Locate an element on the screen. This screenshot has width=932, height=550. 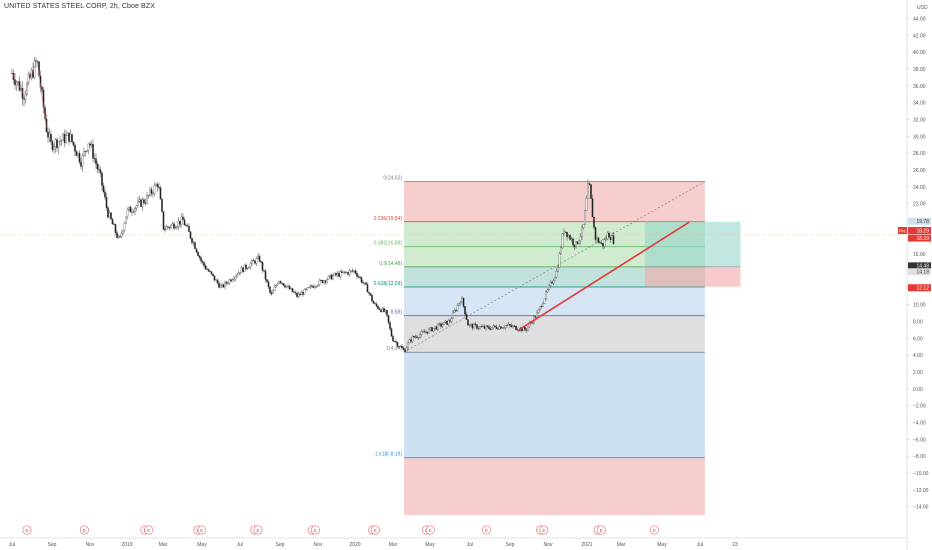
y-tick-label: 2.00 is located at coordinates (918, 373).